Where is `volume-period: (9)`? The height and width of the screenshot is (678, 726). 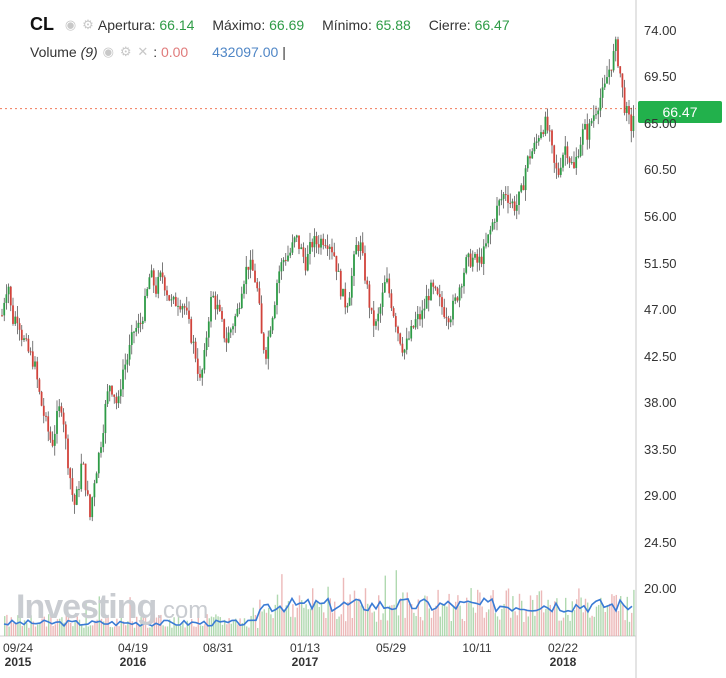
volume-period: (9) is located at coordinates (89, 52).